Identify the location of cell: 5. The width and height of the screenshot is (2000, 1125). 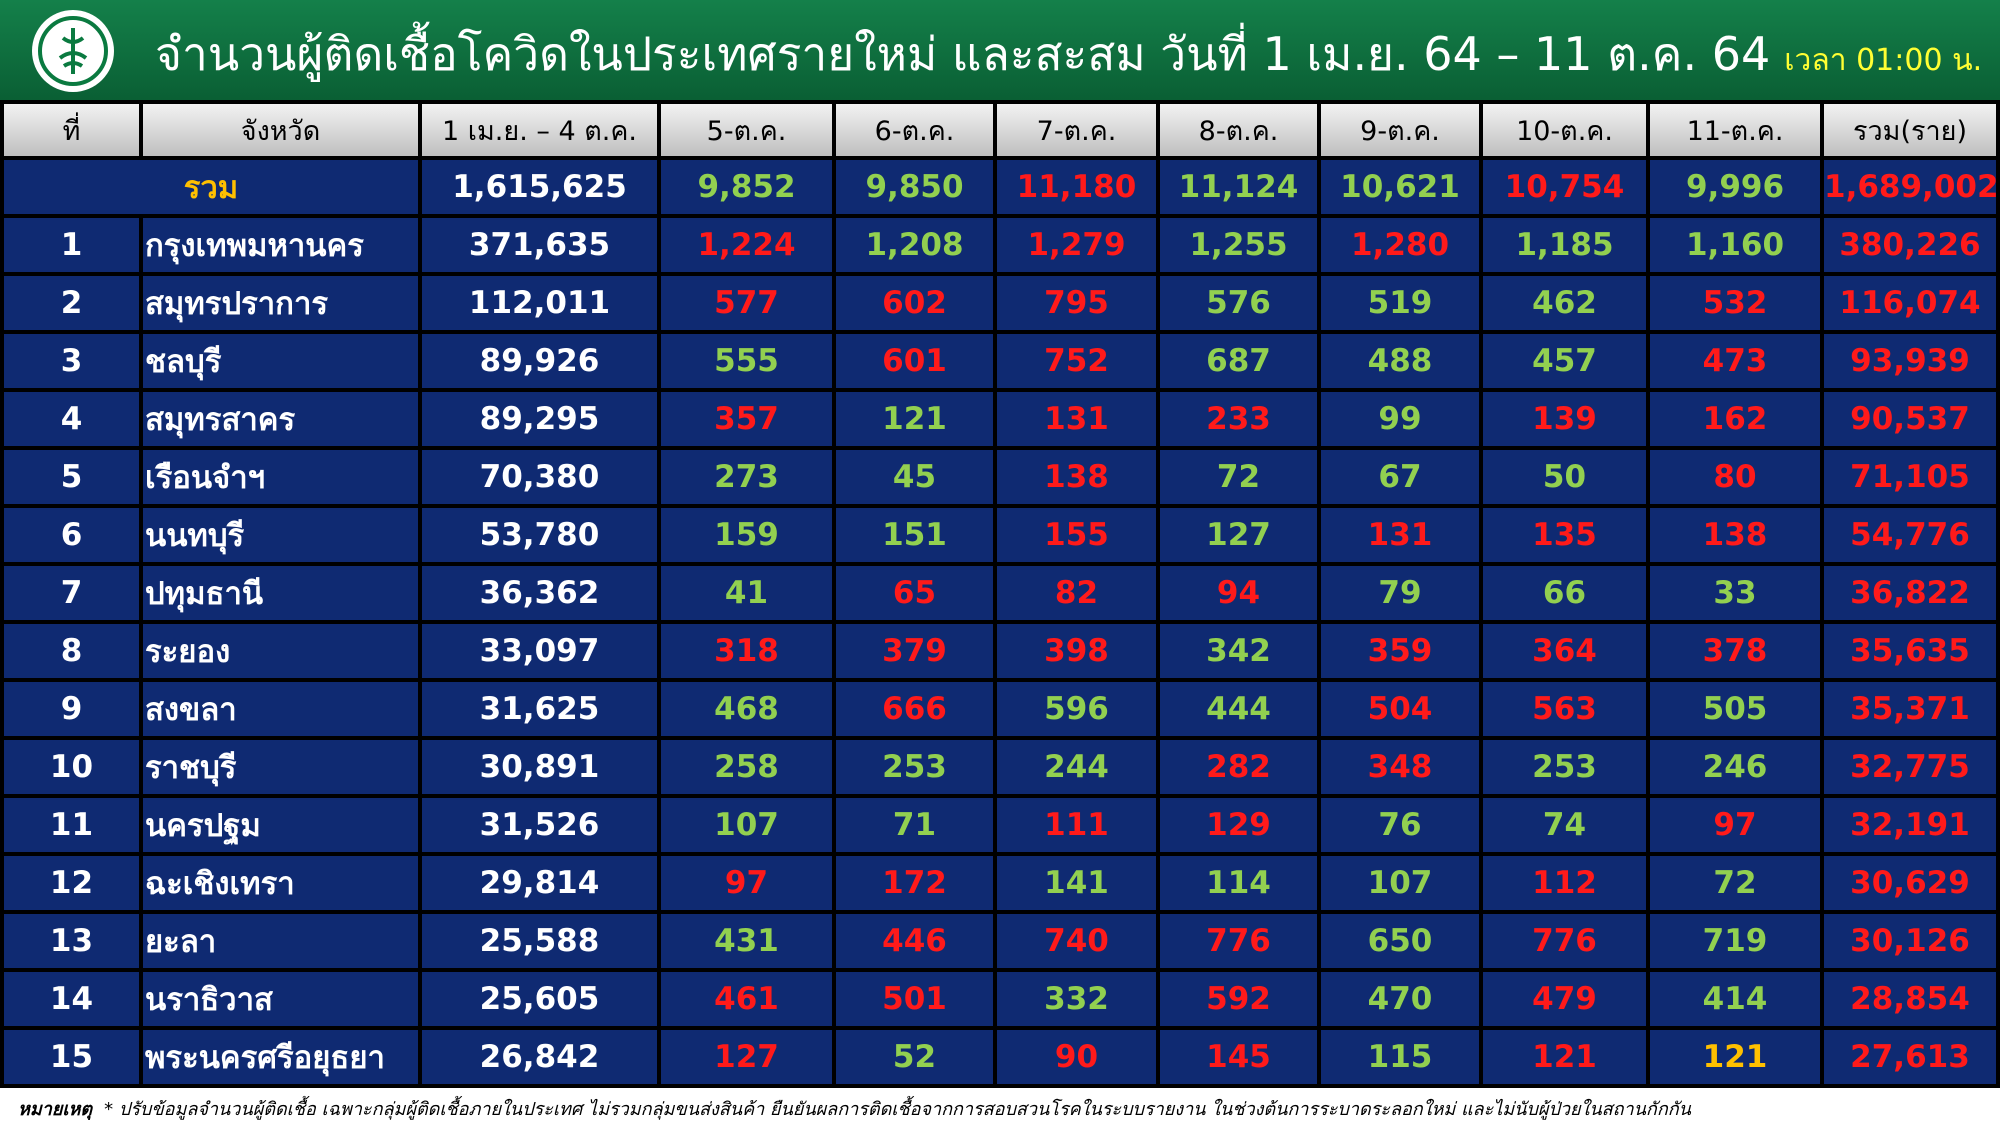
(71, 477).